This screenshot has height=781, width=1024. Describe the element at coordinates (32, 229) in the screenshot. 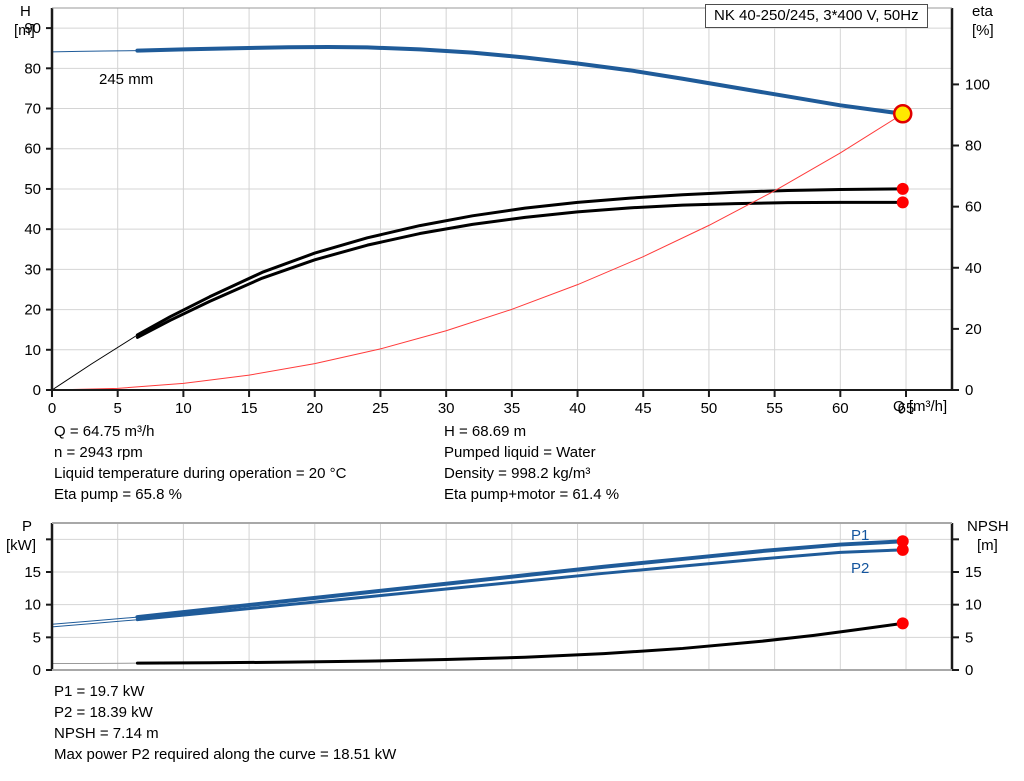

I see `h-tick-label: 40` at that location.